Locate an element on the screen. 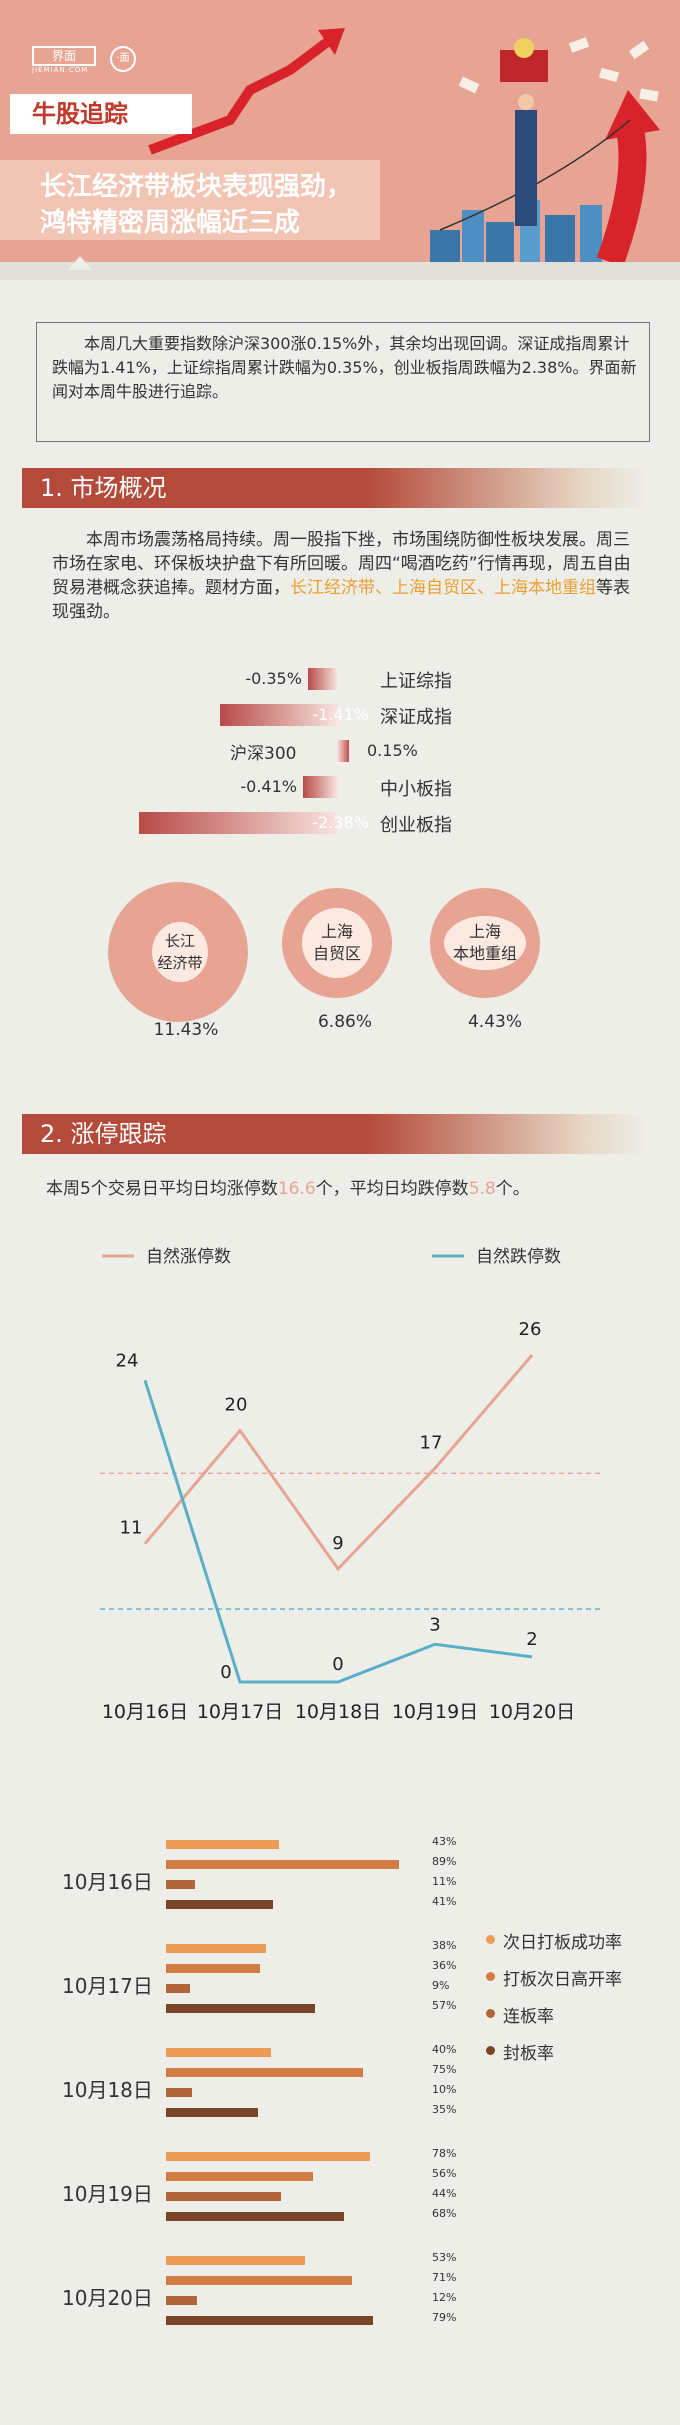 The height and width of the screenshot is (2425, 680). sector-name2: 本地重组 is located at coordinates (484, 953).